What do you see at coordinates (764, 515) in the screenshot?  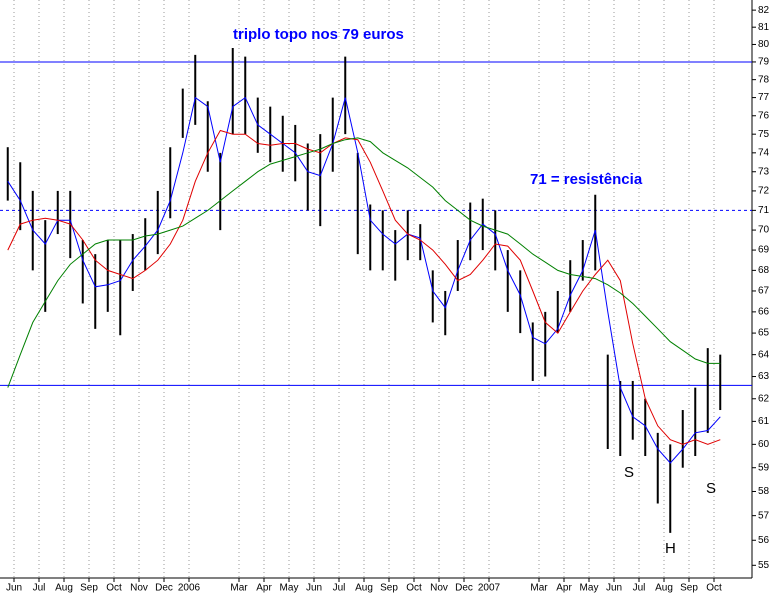 I see `y-tick-label: 57` at bounding box center [764, 515].